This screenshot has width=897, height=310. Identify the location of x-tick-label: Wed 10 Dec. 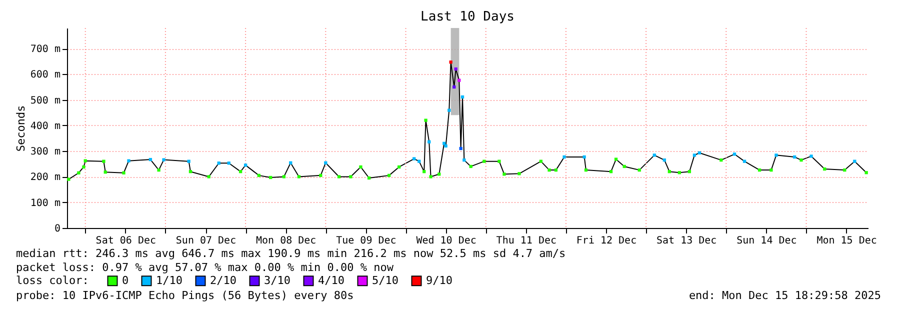
(446, 241).